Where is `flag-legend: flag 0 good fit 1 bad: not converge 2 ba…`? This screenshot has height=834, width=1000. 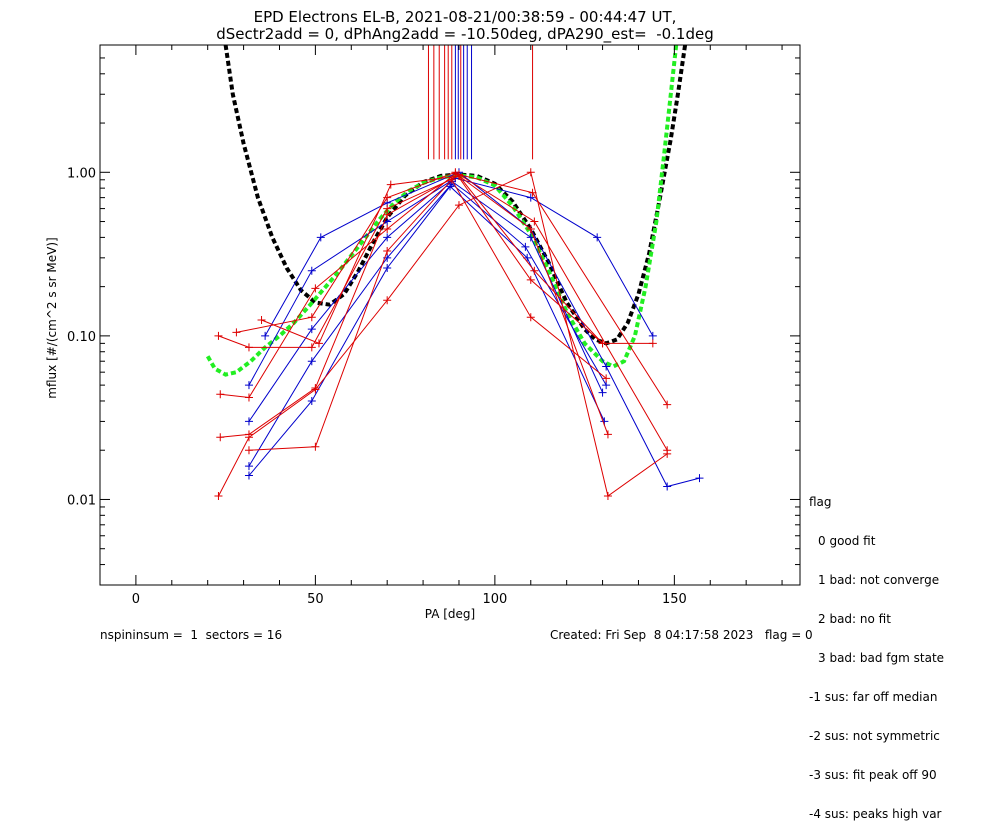
flag-legend: flag 0 good fit 1 bad: not converge 2 ba… is located at coordinates (876, 652).